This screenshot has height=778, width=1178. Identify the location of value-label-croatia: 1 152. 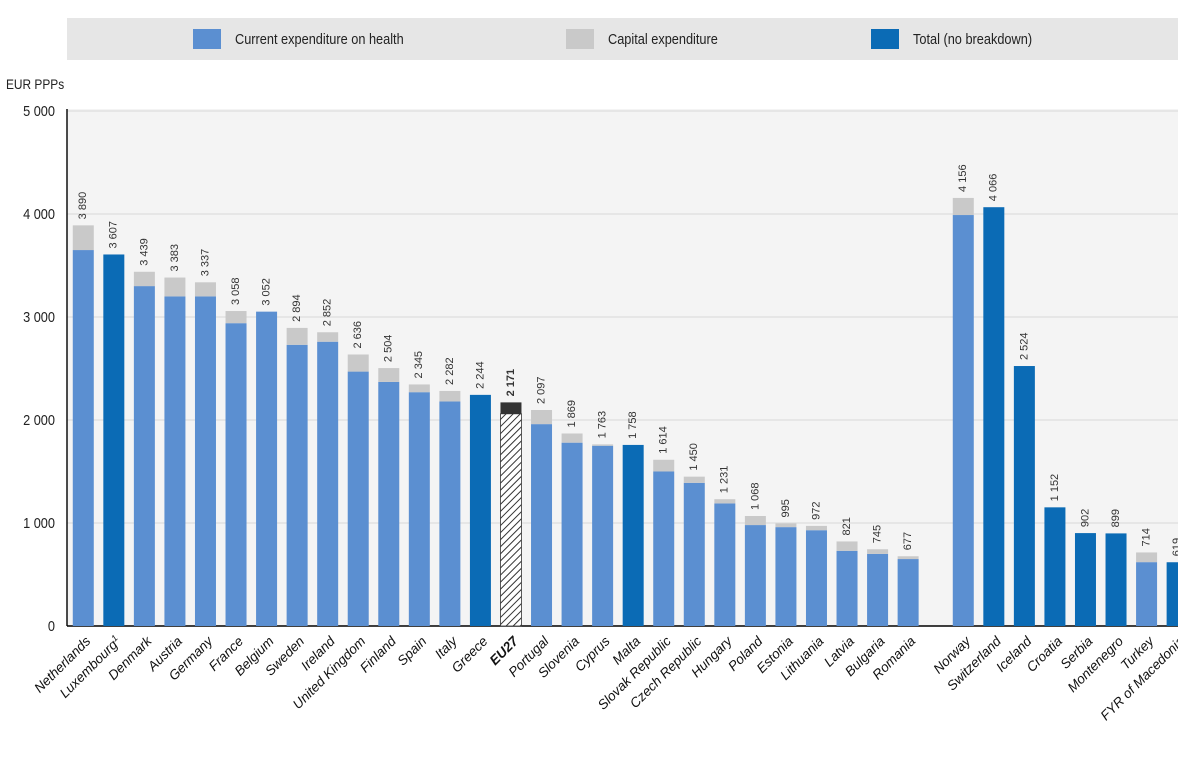
(1055, 488).